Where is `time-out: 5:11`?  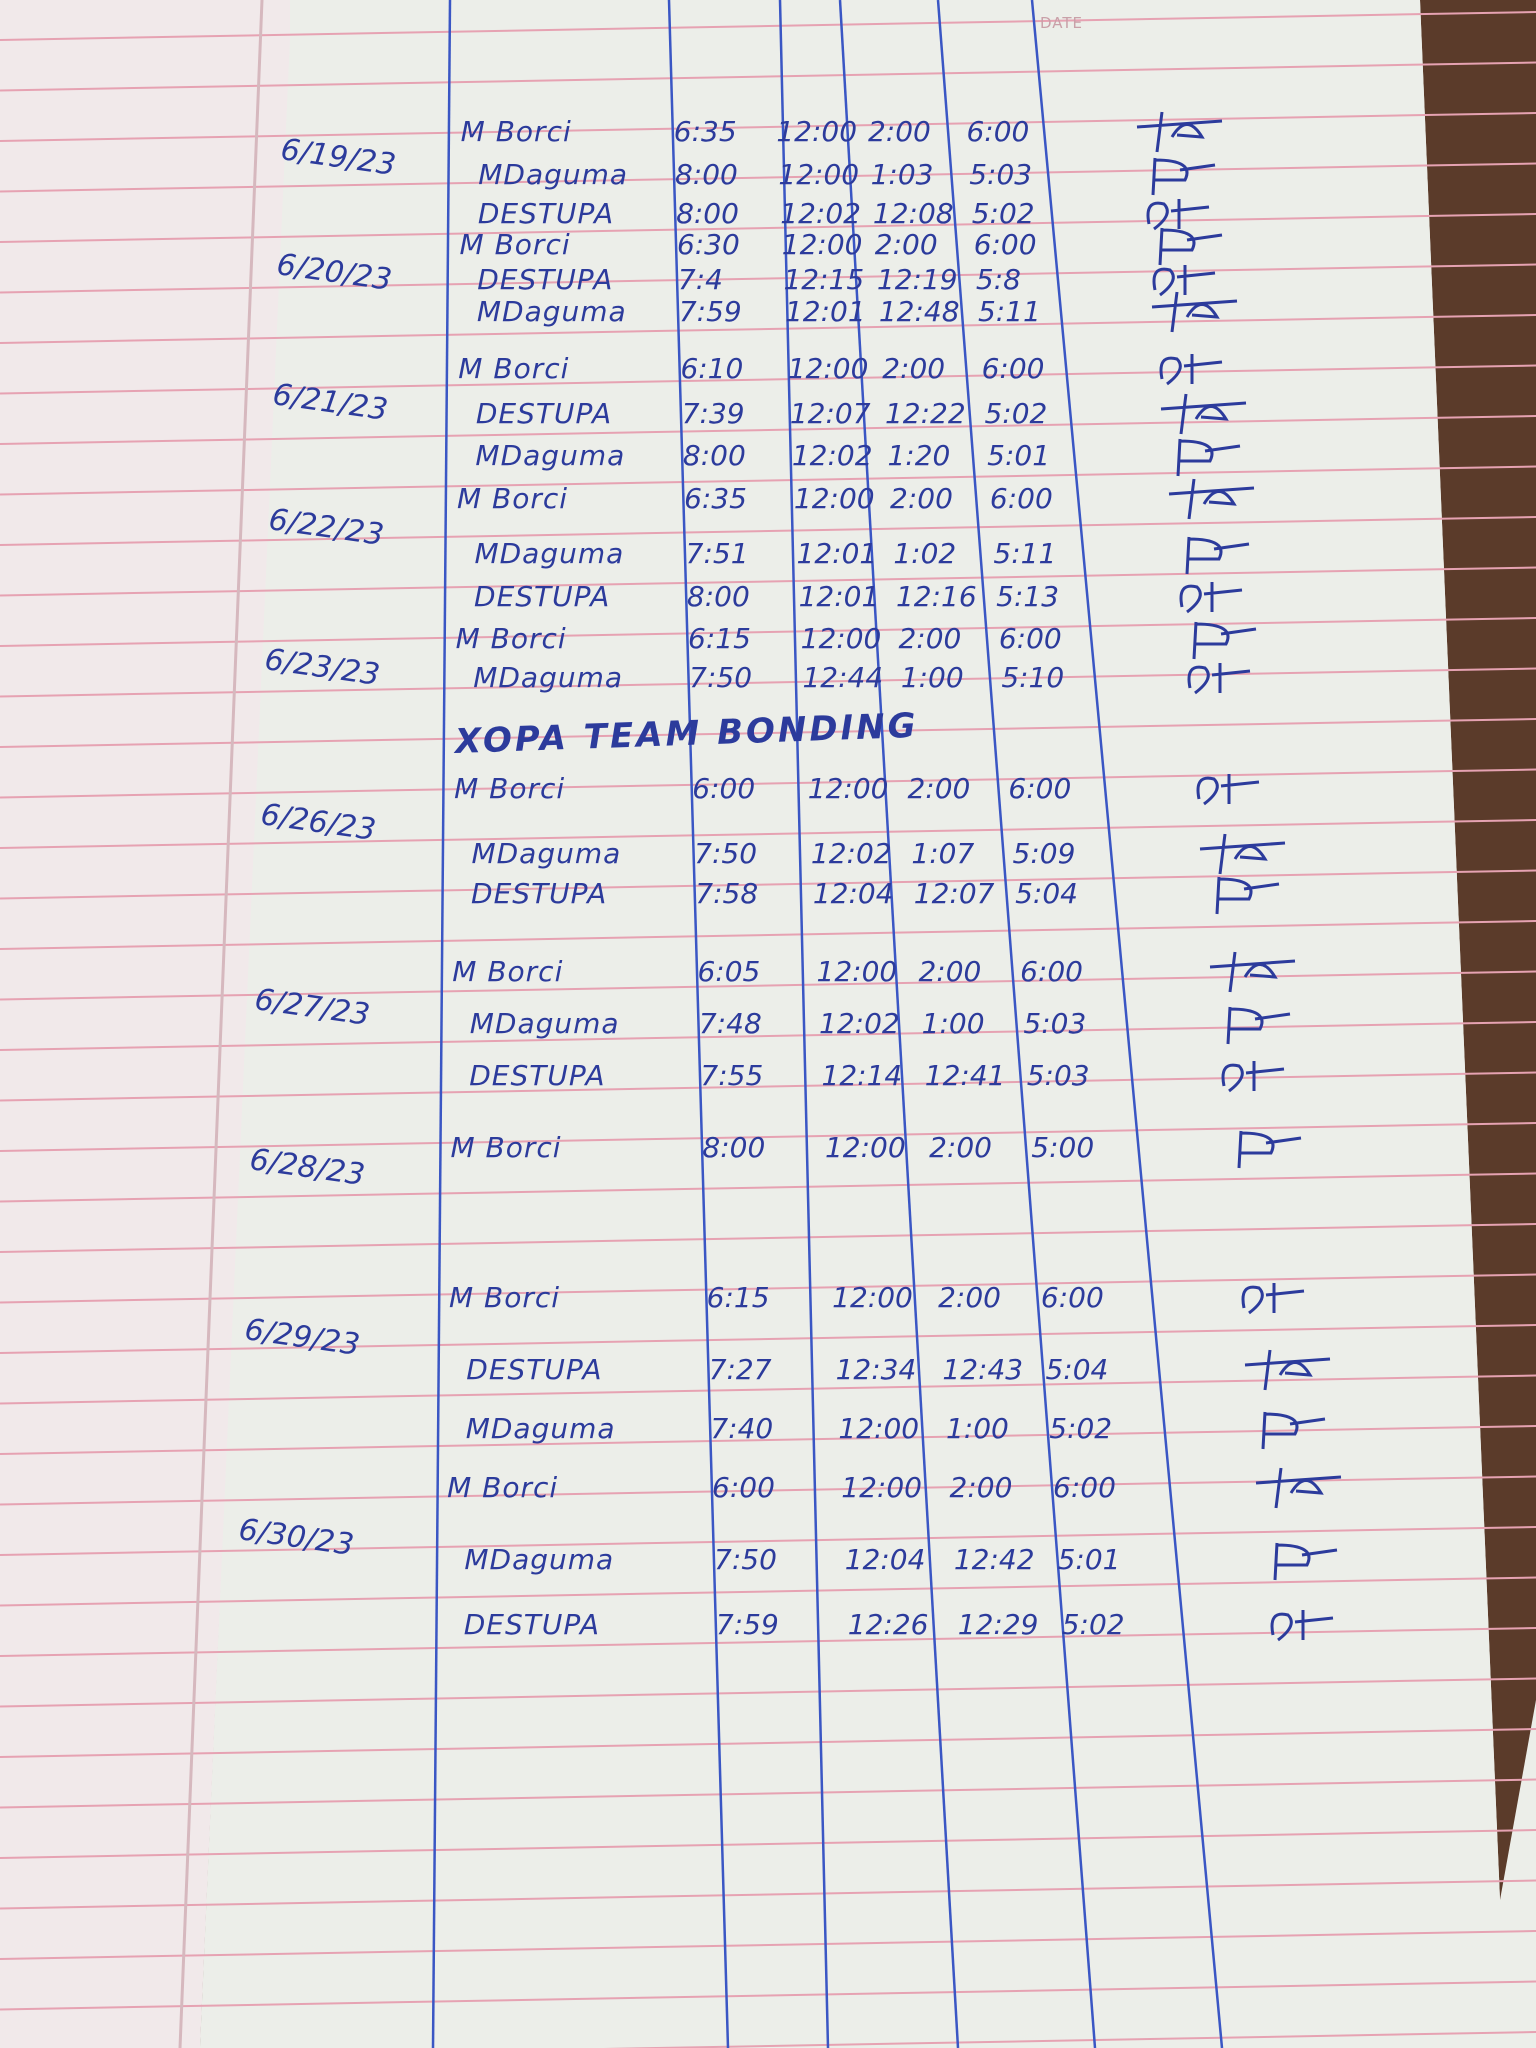 time-out: 5:11 is located at coordinates (1025, 553).